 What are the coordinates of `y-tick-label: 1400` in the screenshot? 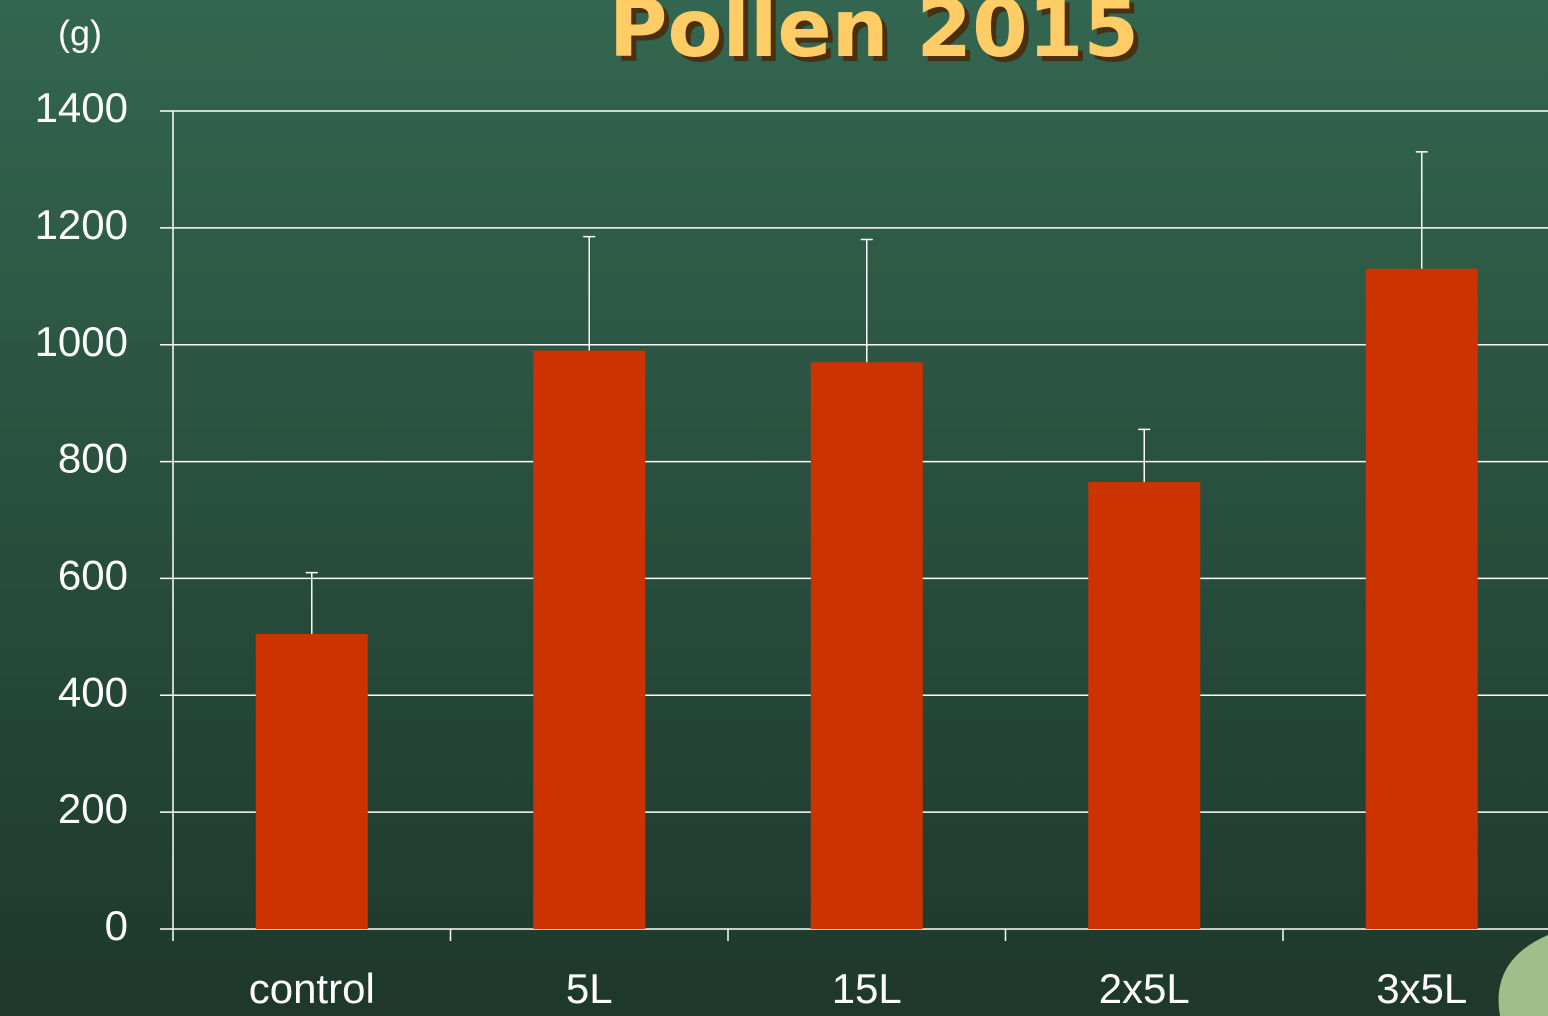 It's located at (81, 107).